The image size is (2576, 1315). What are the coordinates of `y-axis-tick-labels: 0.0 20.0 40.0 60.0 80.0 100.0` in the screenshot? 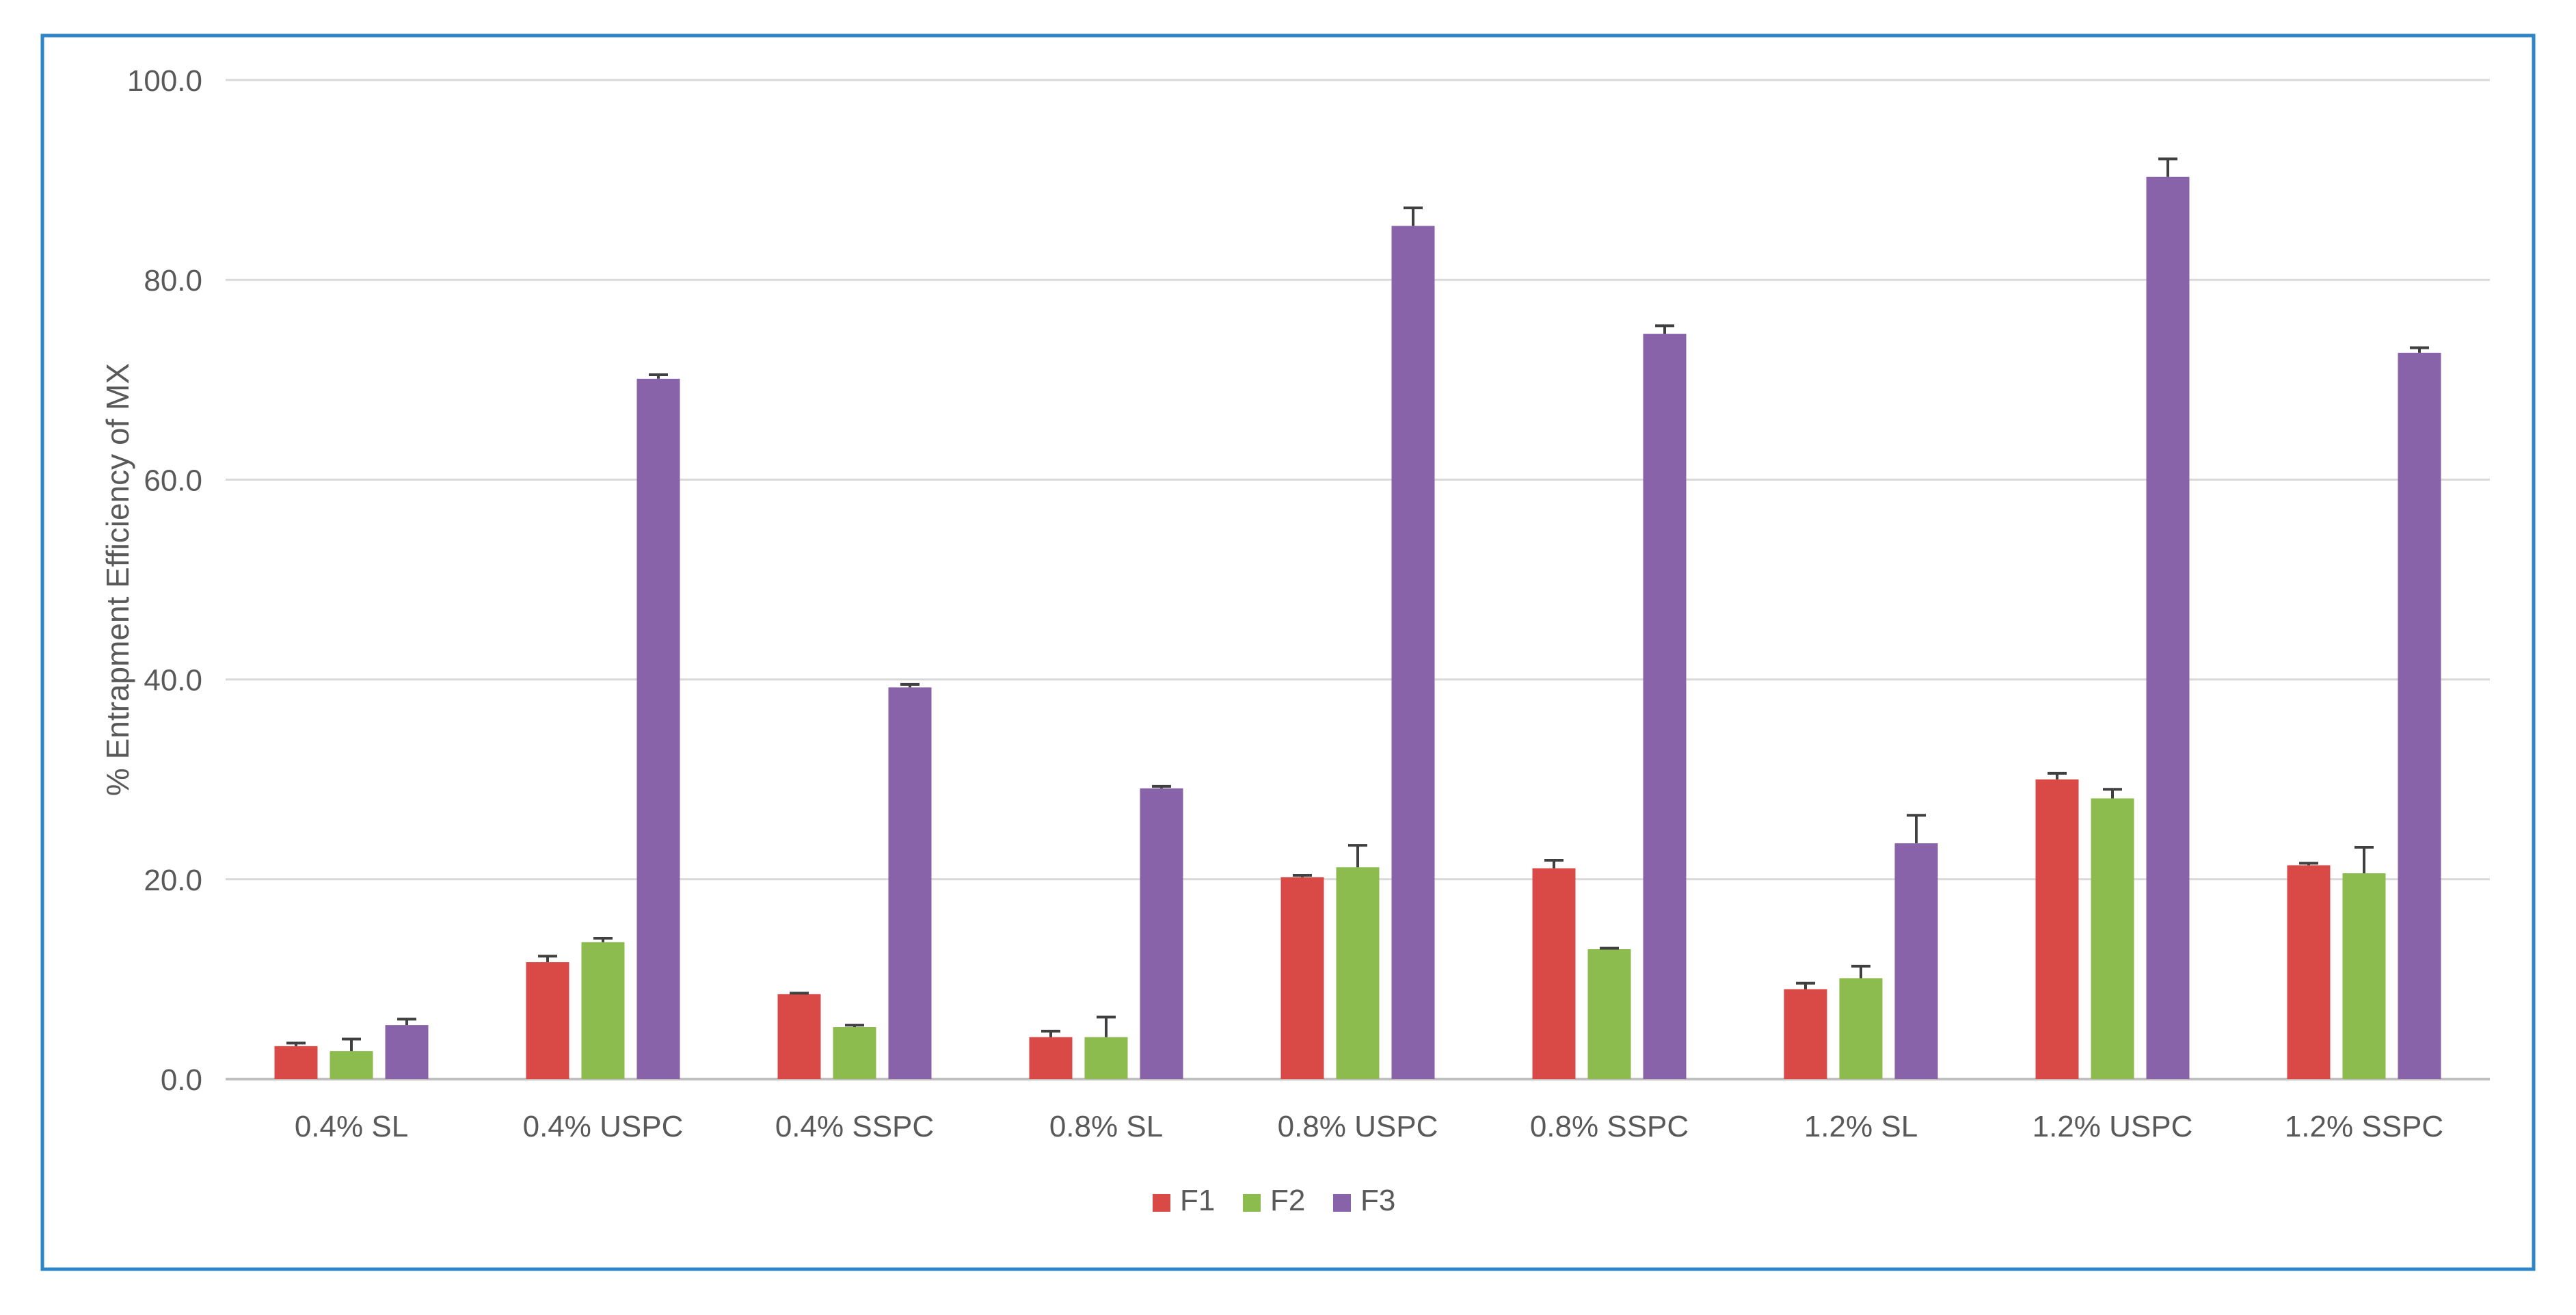 It's located at (164, 581).